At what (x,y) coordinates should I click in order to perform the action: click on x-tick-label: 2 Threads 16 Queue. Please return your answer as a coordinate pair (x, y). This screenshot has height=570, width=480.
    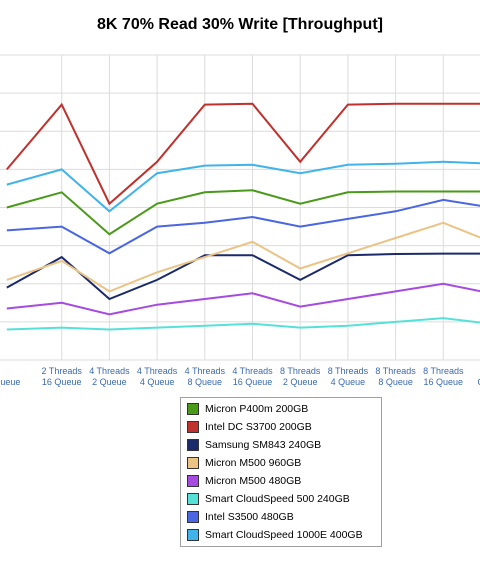
    Looking at the image, I should click on (62, 376).